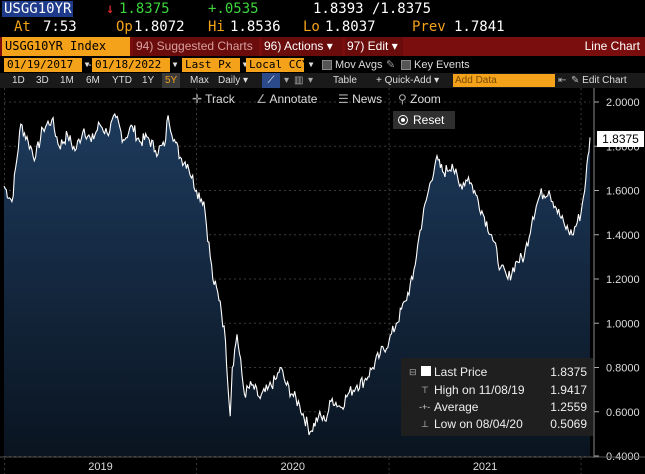  I want to click on start-date-dropdown-icon: ▼, so click(87, 64).